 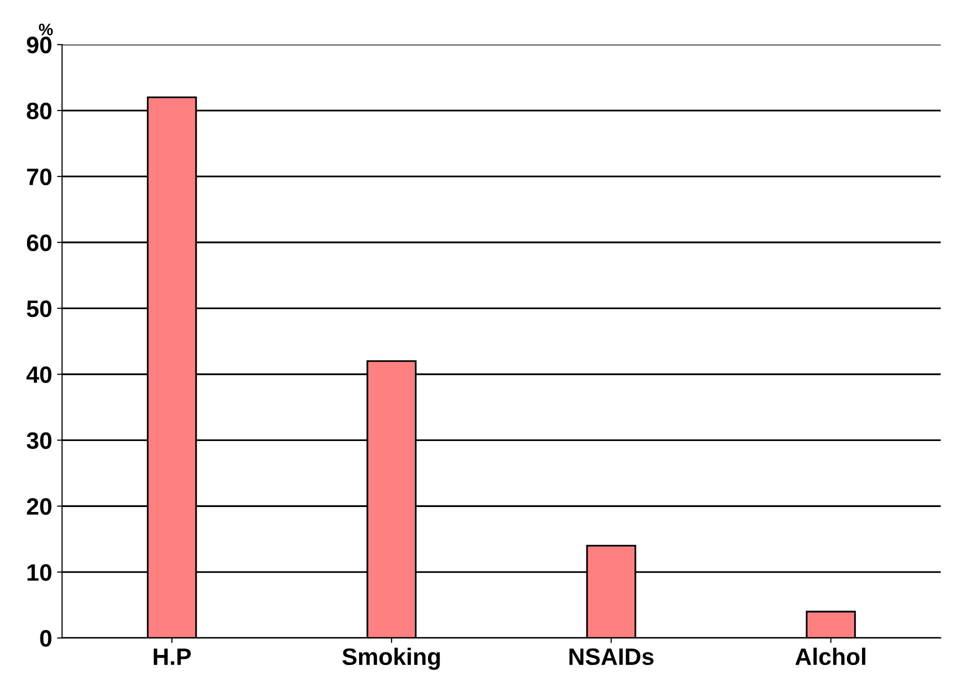 I want to click on x-tick-label: Alchol, so click(x=830, y=657).